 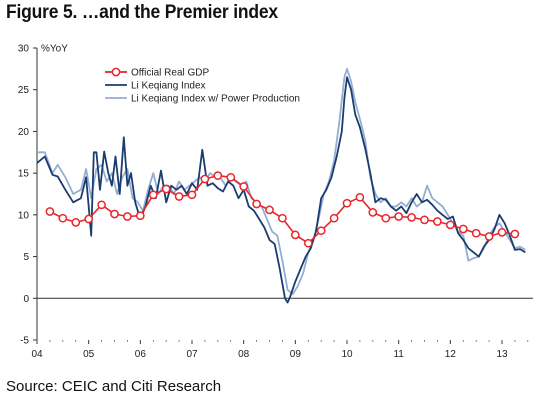 What do you see at coordinates (24, 132) in the screenshot?
I see `y-tick-label: 20` at bounding box center [24, 132].